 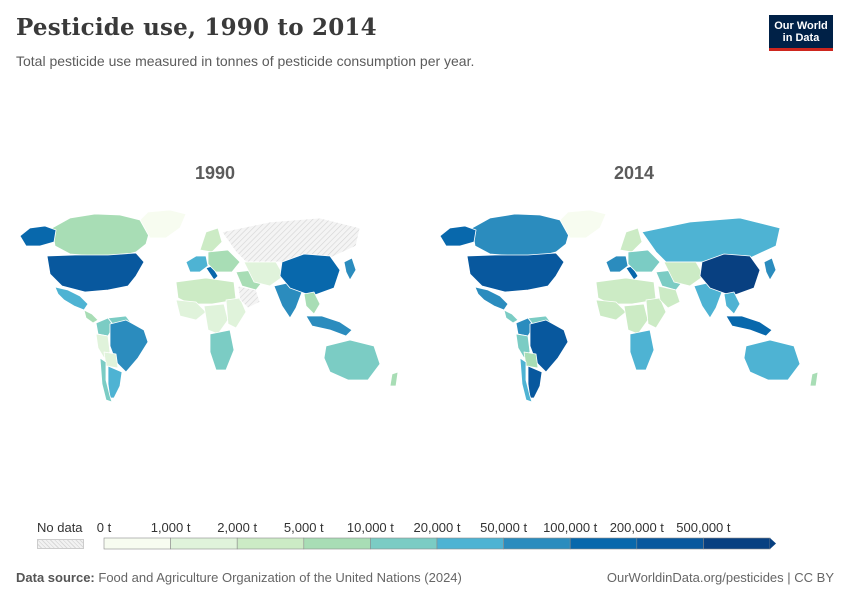 I want to click on credit-link: OurWorldinData.org/pesticides | CC BY, so click(x=720, y=577).